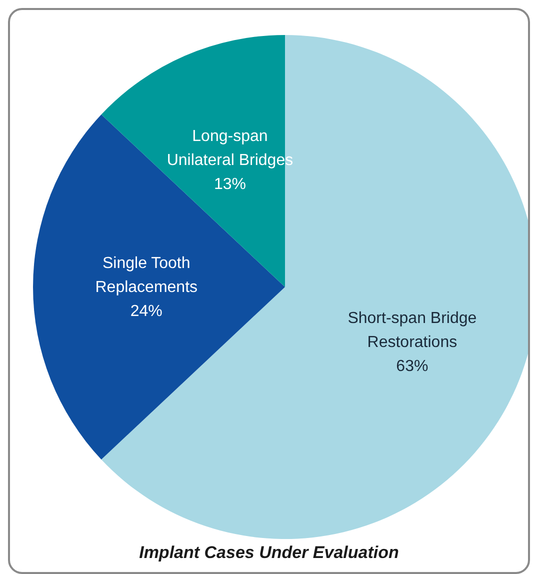 The image size is (536, 574). What do you see at coordinates (412, 330) in the screenshot?
I see `slice-label: Short-span Bridge Restorations` at bounding box center [412, 330].